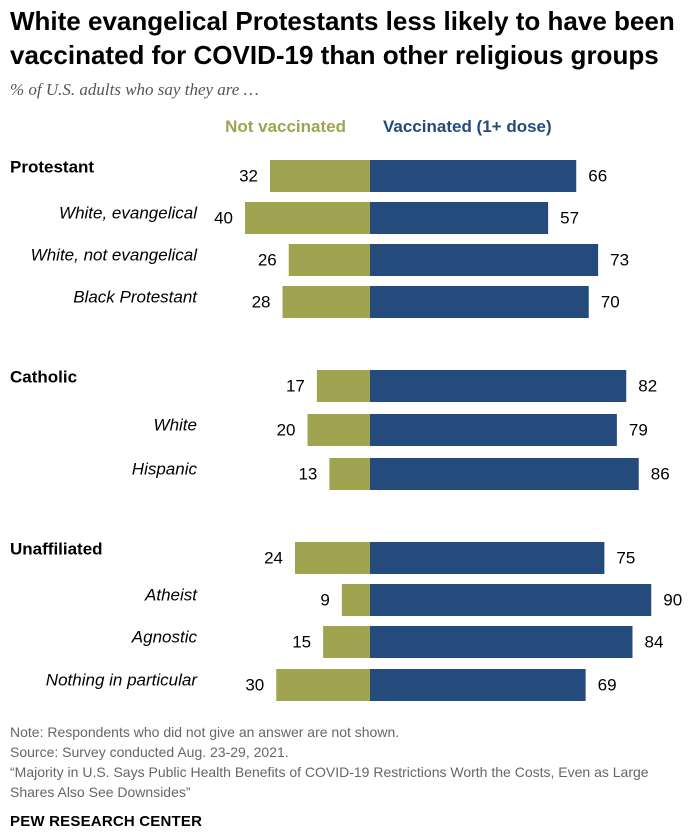  Describe the element at coordinates (467, 126) in the screenshot. I see `legend-vaccinated: Vaccinated (1+ dose)` at that location.